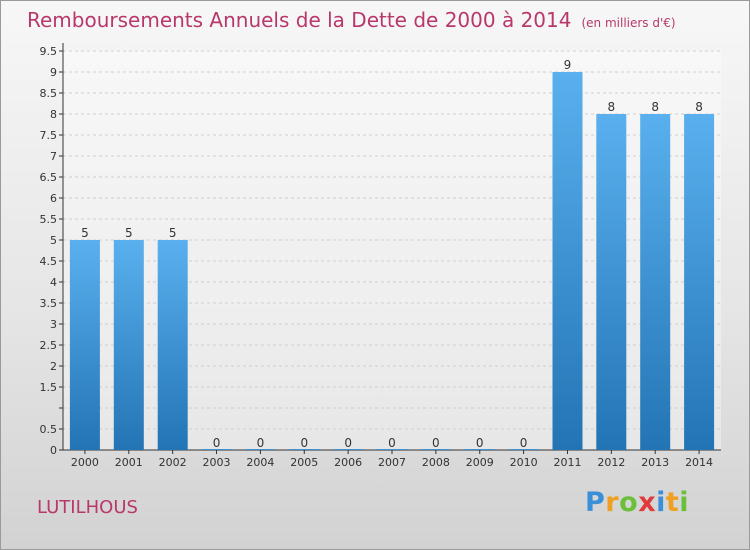 Image resolution: width=750 pixels, height=550 pixels. What do you see at coordinates (672, 502) in the screenshot?
I see `logo-letter: t` at bounding box center [672, 502].